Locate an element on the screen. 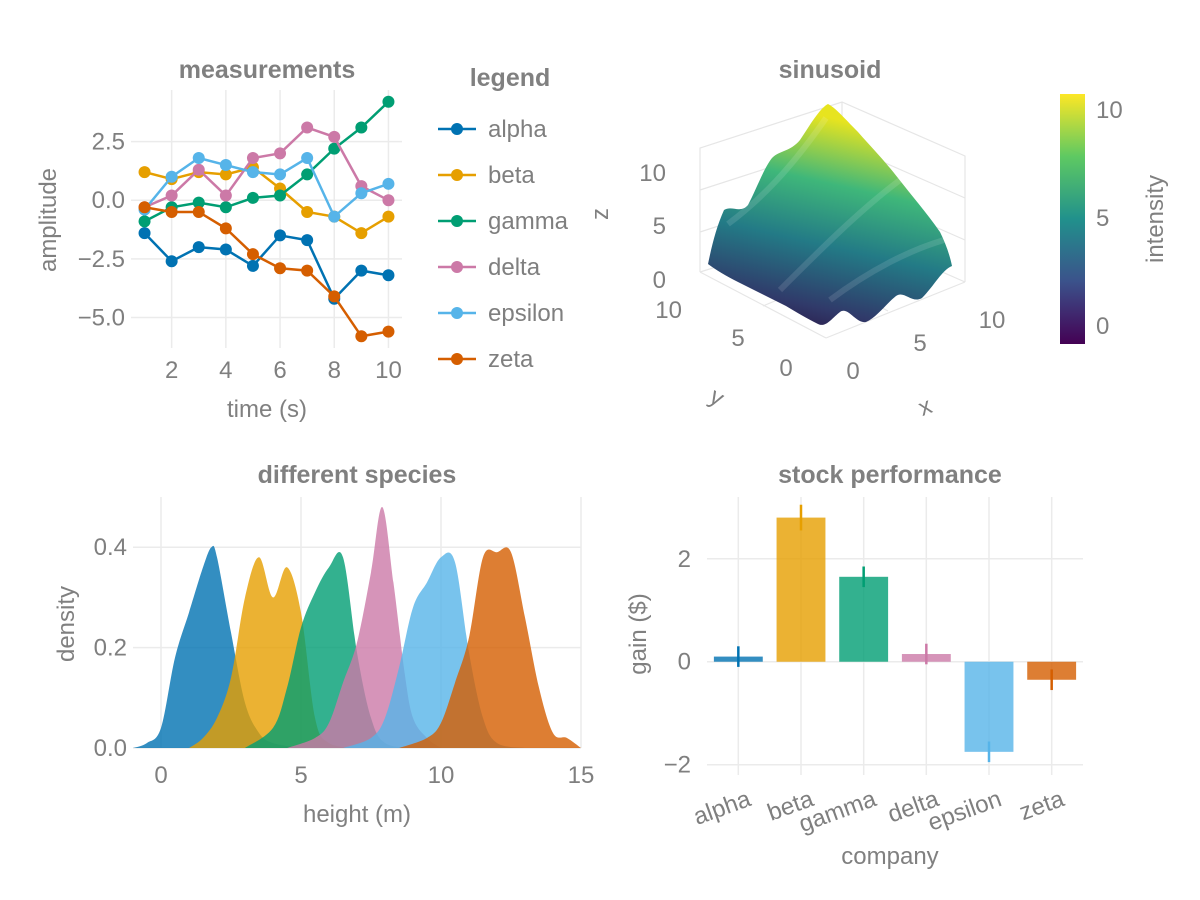 The image size is (1200, 900). xtick-8: 8 is located at coordinates (334, 370).